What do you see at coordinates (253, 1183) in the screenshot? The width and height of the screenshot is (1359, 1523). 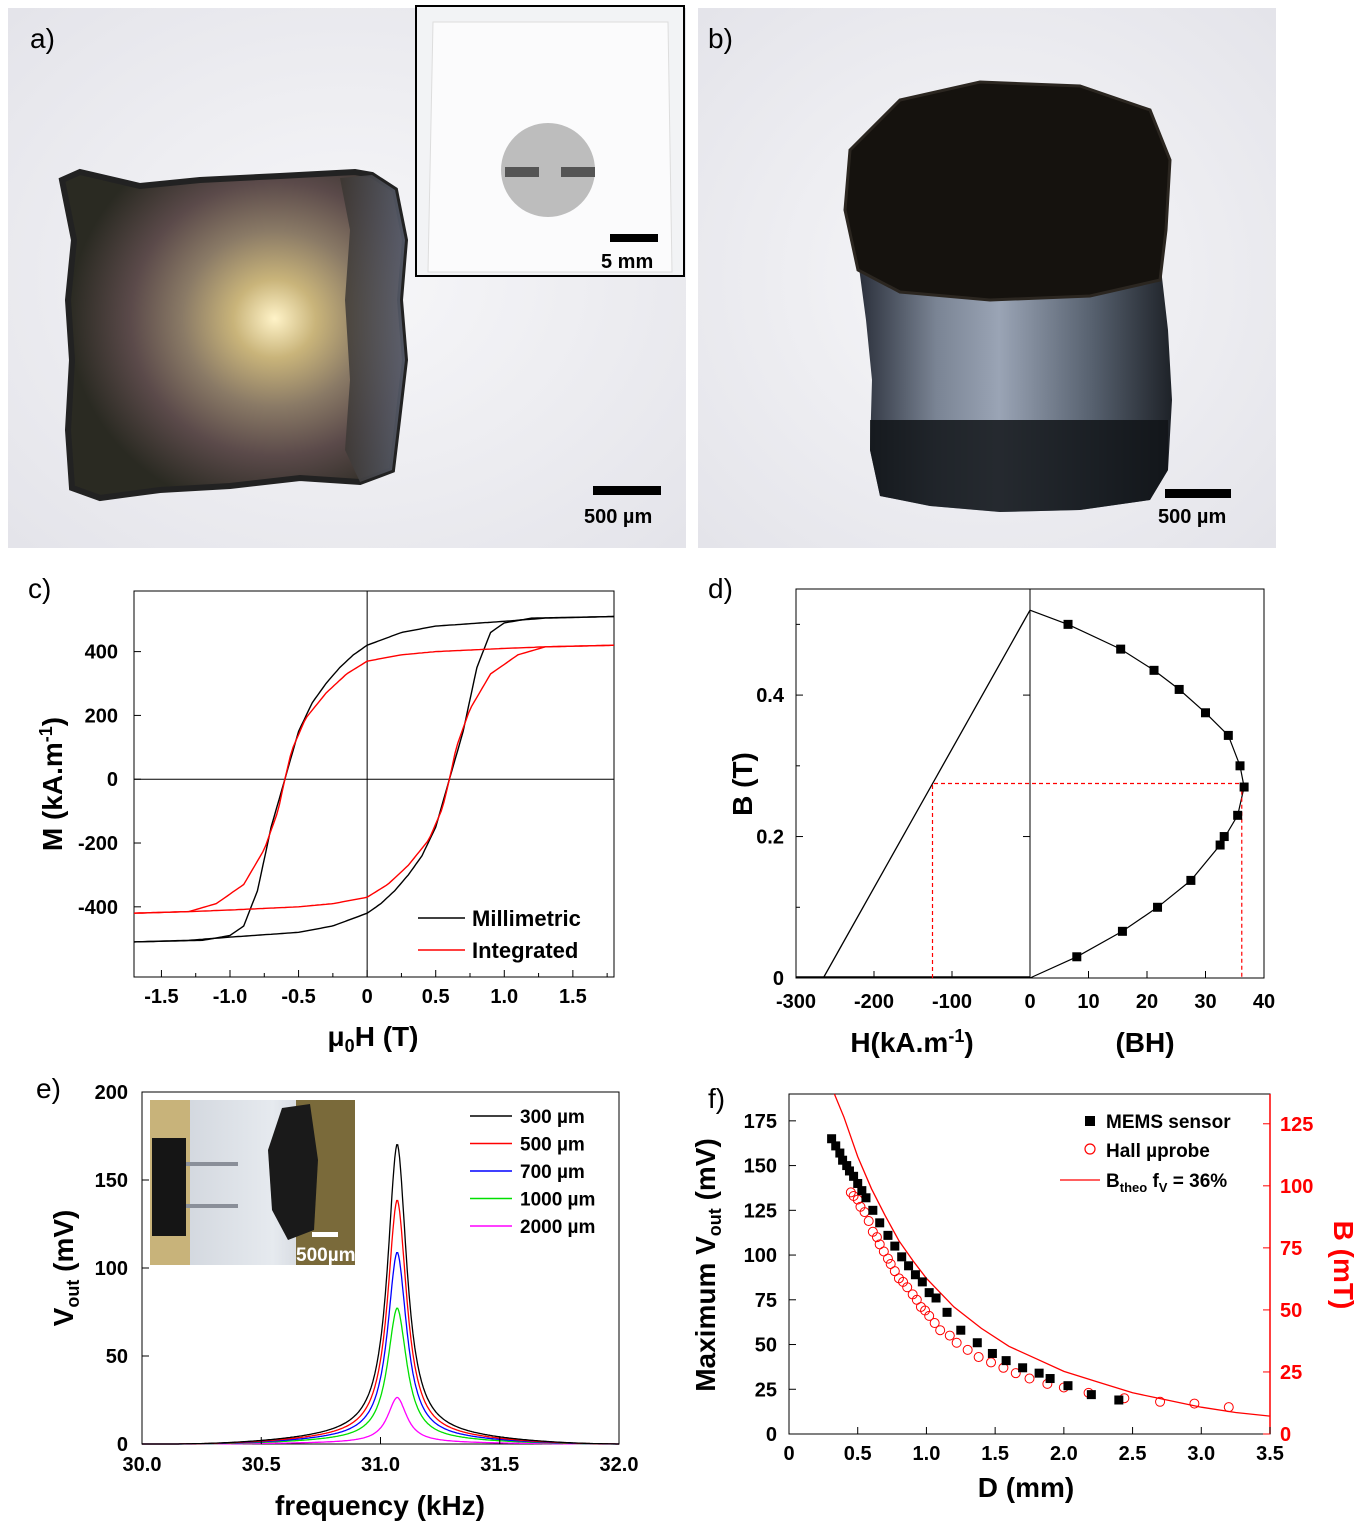 I see `inset-sensor-photo: 500µm` at bounding box center [253, 1183].